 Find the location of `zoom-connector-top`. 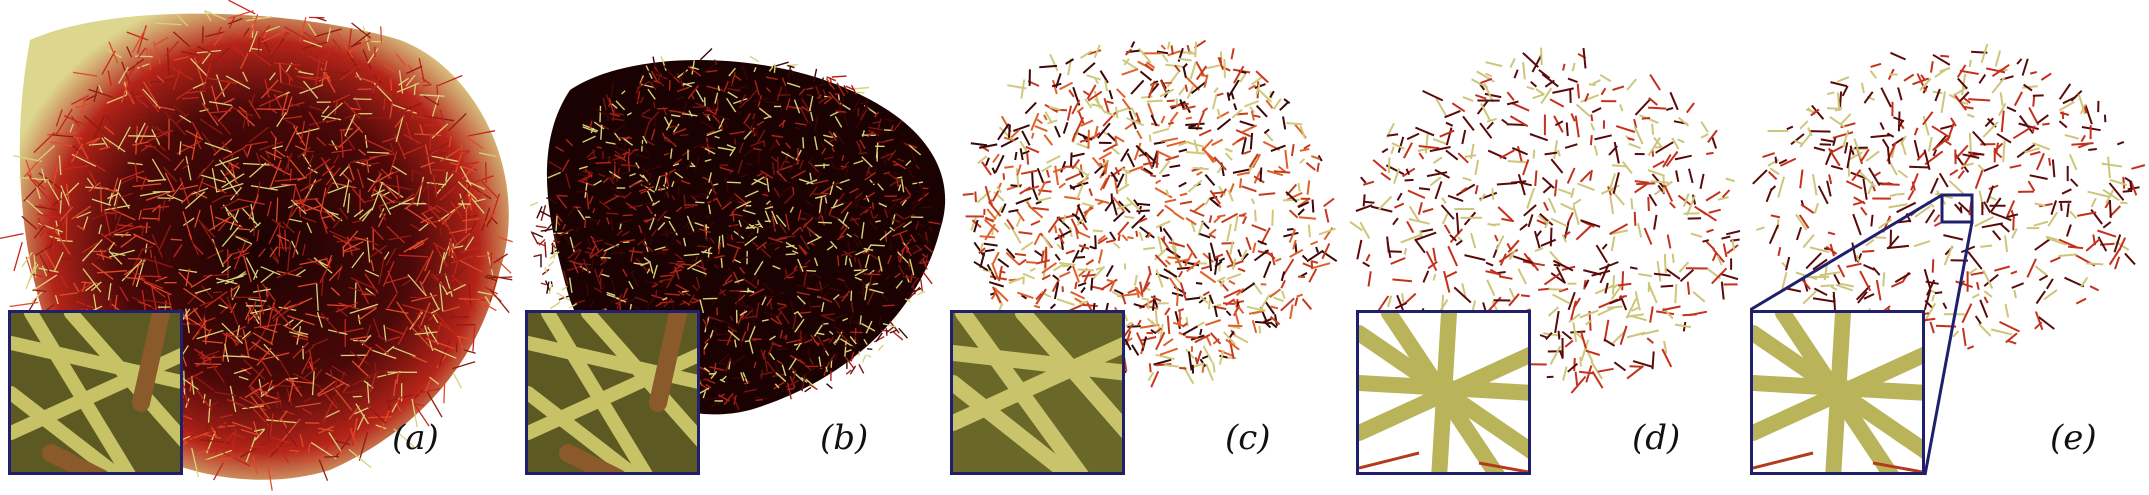

zoom-connector-top is located at coordinates (1846, 252).